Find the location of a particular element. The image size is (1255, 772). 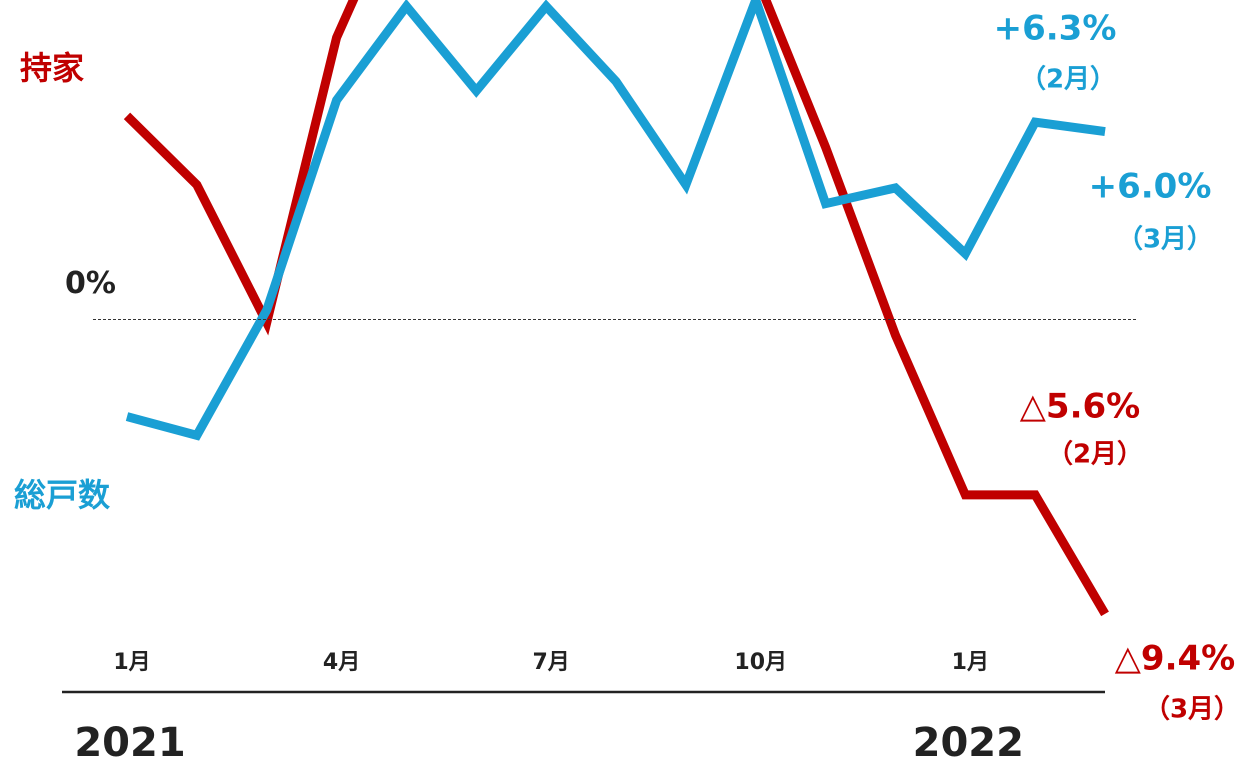

annotation: +6.0% is located at coordinates (1150, 187).